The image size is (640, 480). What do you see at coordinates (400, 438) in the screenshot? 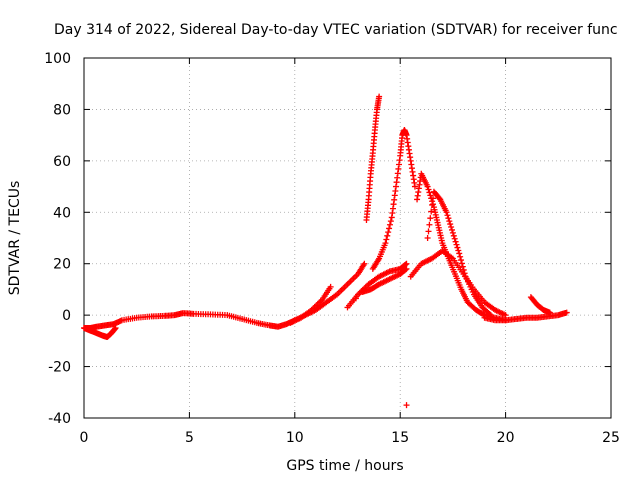
I see `x-tick-label: 15` at bounding box center [400, 438].